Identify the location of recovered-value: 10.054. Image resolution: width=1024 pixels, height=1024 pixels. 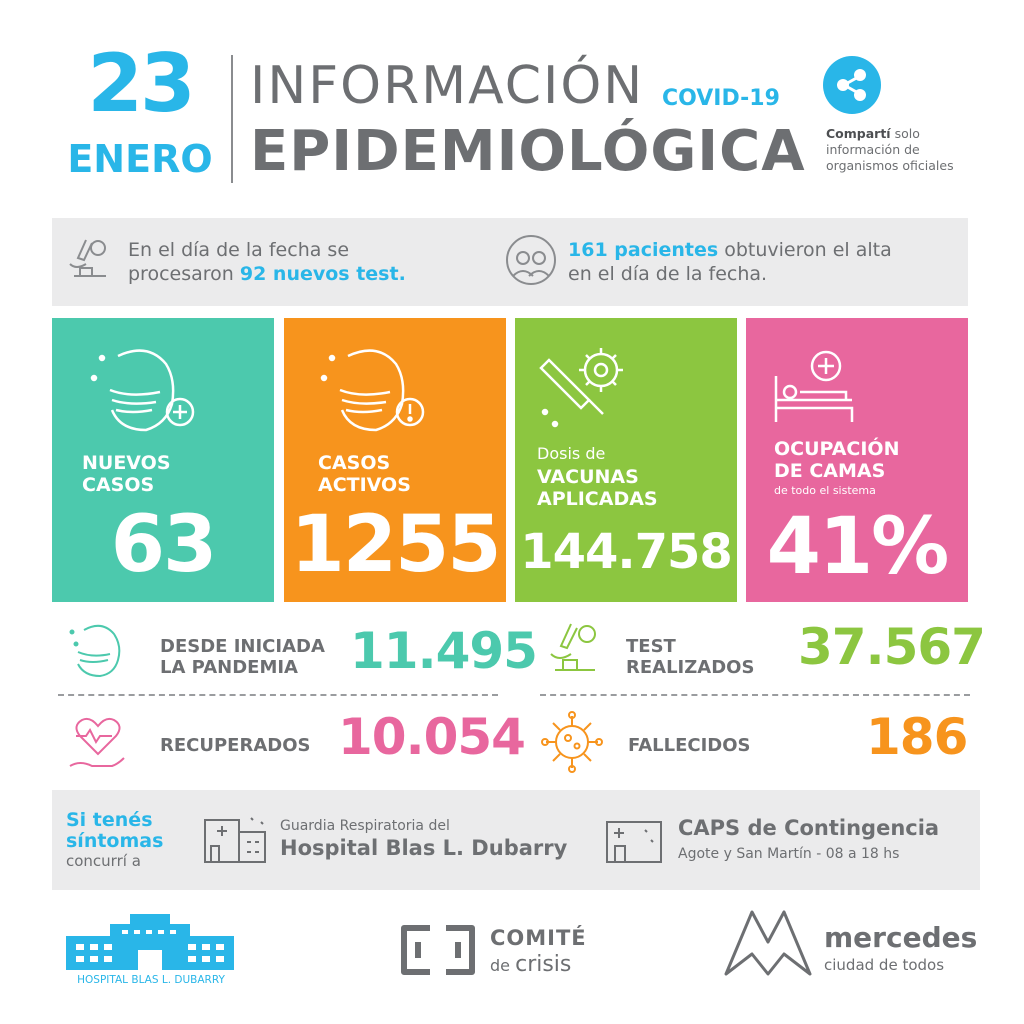
(432, 737).